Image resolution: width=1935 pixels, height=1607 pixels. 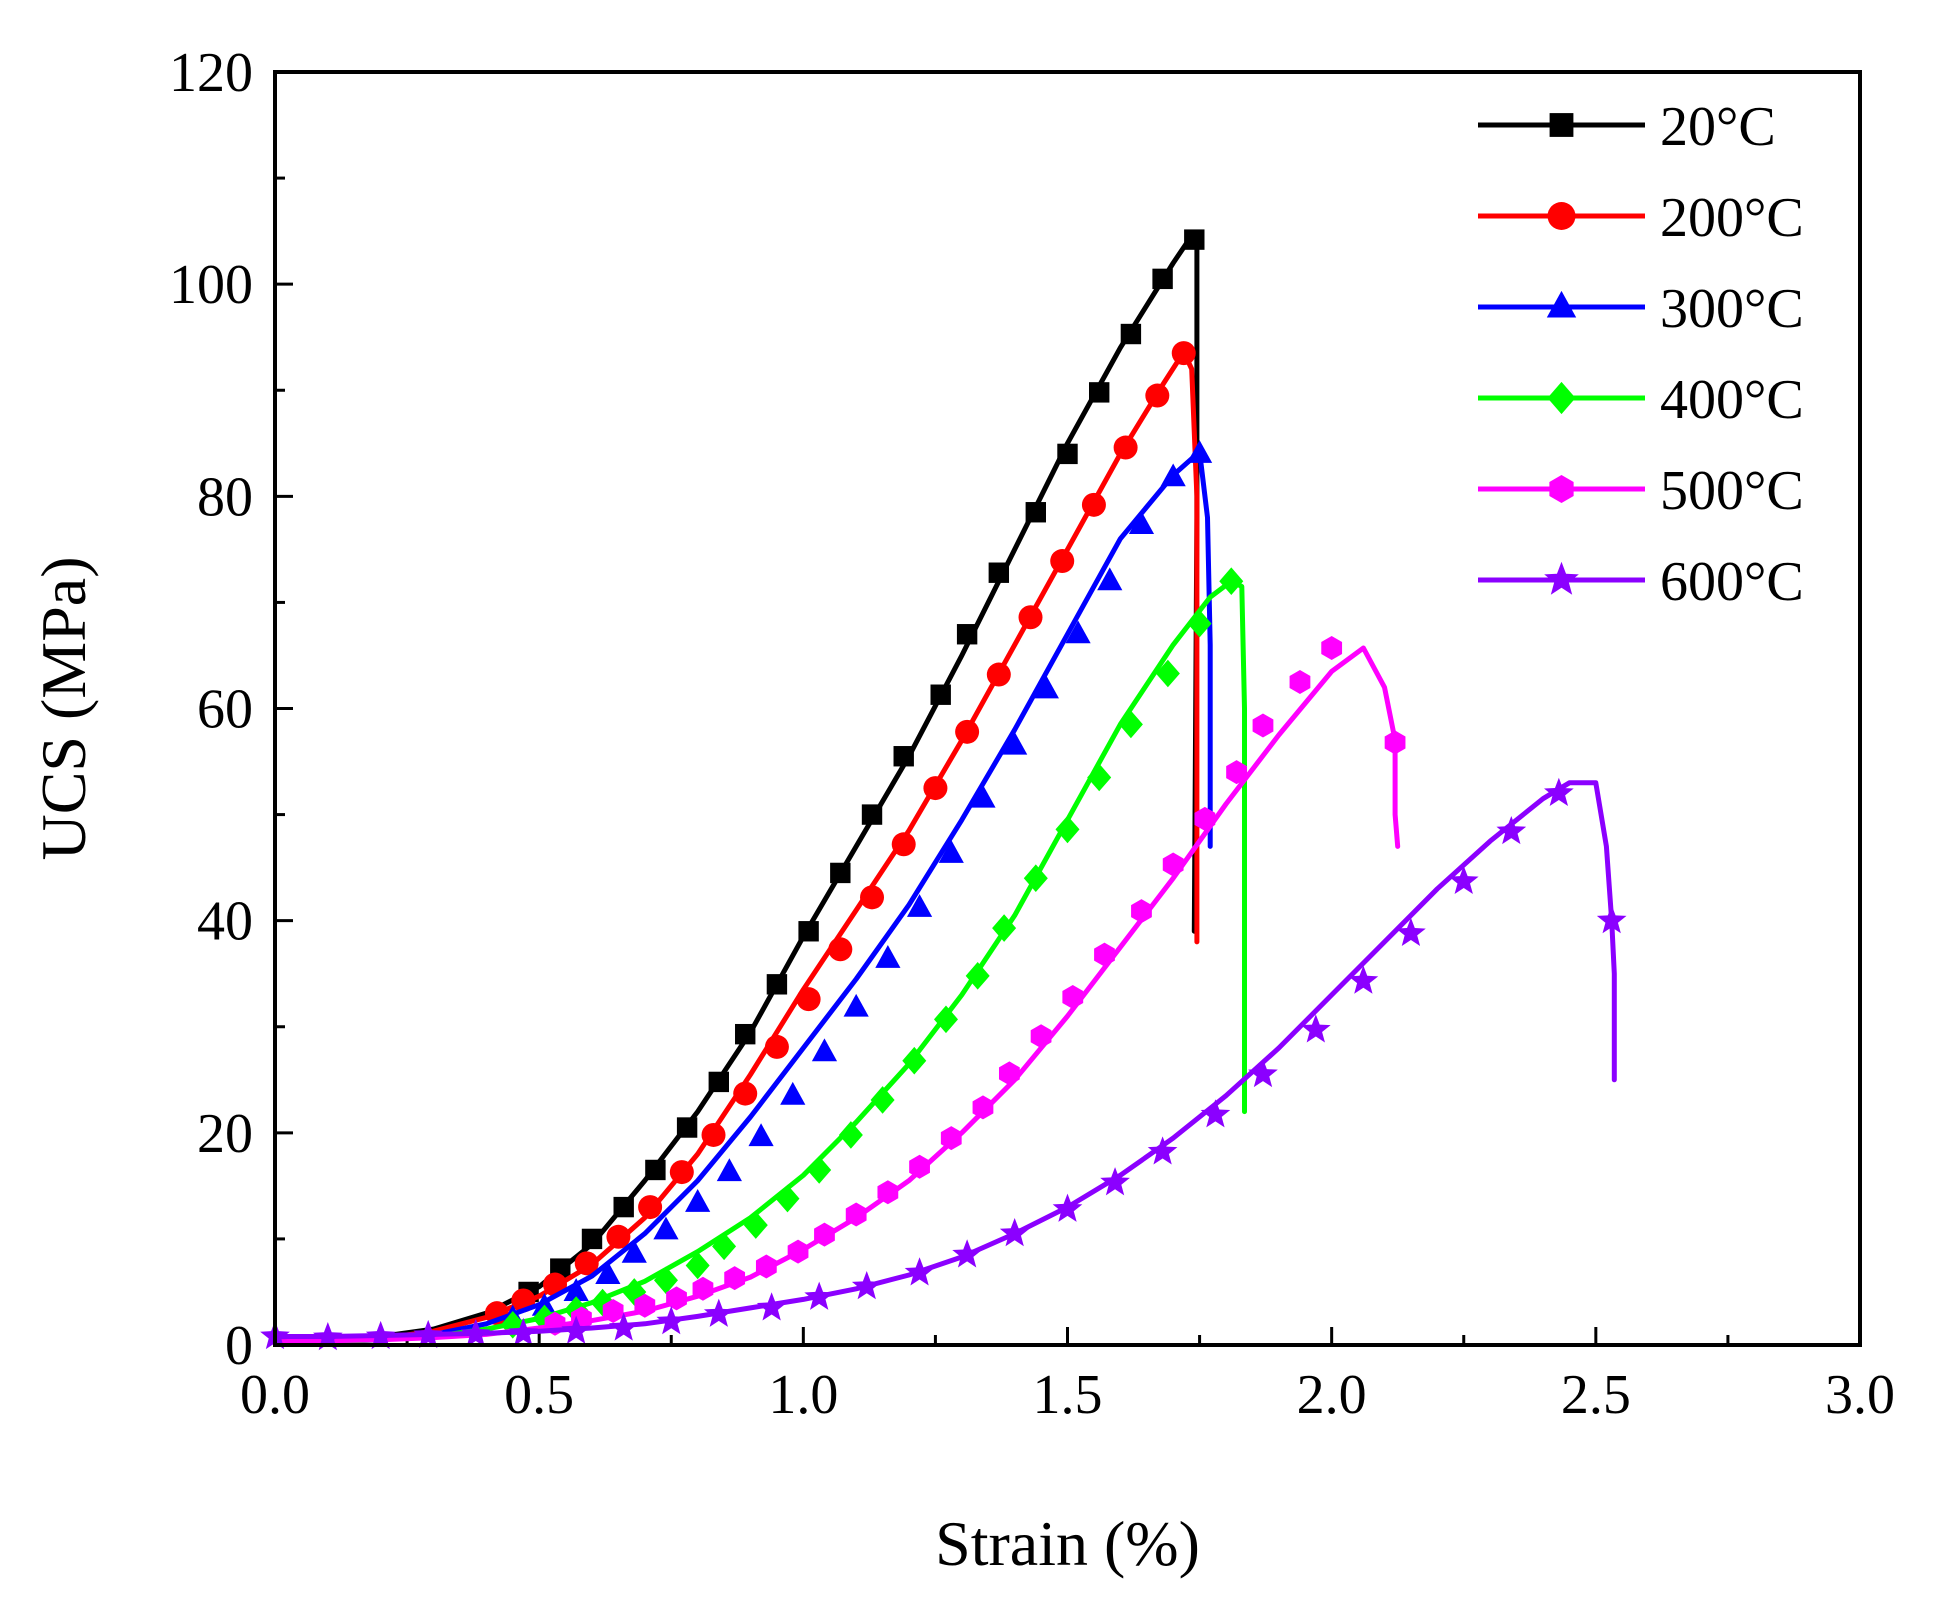 What do you see at coordinates (1641, 309) in the screenshot?
I see `legend-item: 300°C` at bounding box center [1641, 309].